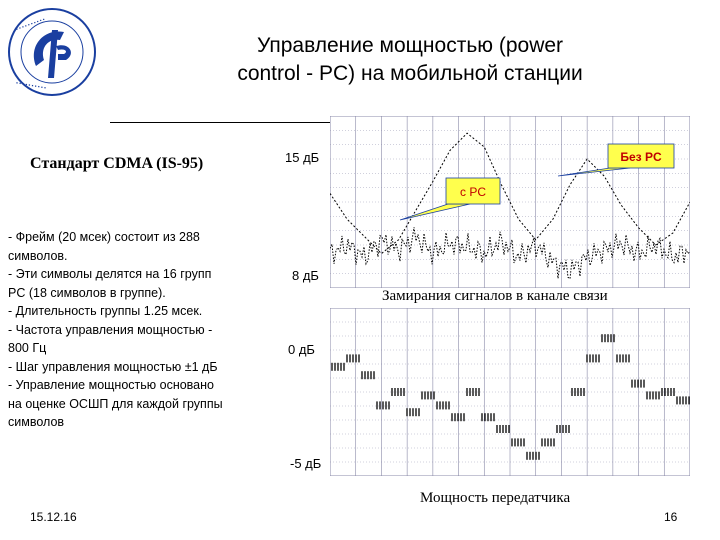 The width and height of the screenshot is (720, 540). What do you see at coordinates (301, 349) in the screenshot?
I see `power-top-label: 0 дБ` at bounding box center [301, 349].